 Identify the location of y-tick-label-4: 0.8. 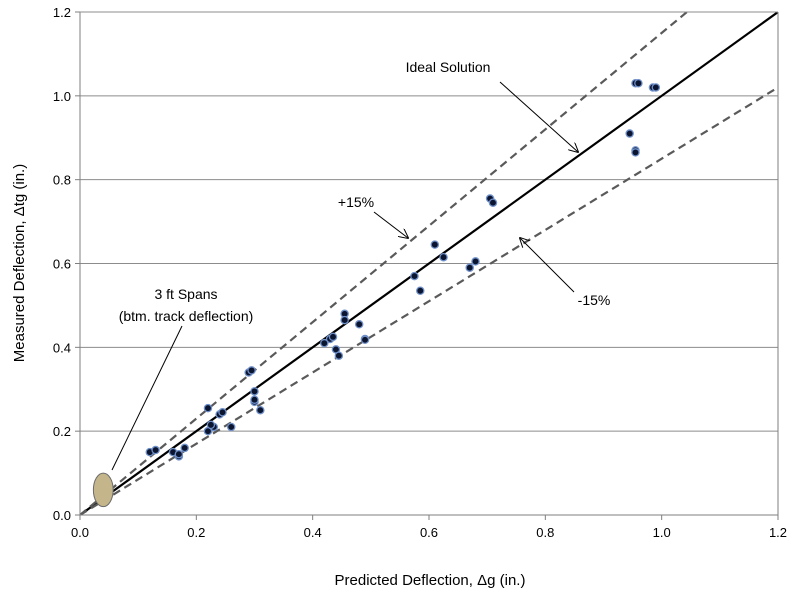
(62, 180).